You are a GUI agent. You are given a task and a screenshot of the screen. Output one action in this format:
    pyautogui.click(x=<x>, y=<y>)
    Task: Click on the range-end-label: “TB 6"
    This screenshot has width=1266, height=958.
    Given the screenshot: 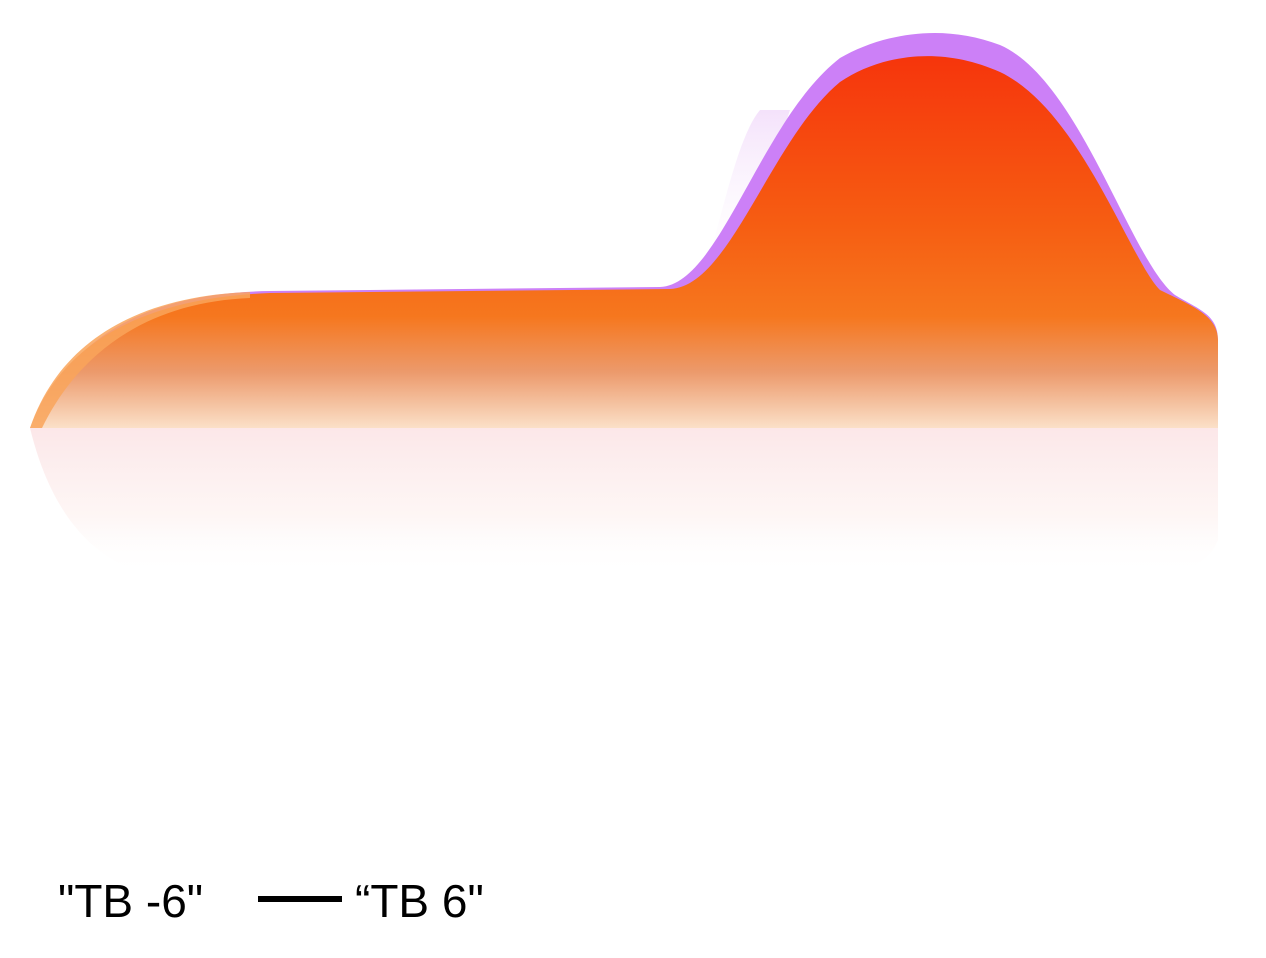 What is the action you would take?
    pyautogui.click(x=419, y=901)
    